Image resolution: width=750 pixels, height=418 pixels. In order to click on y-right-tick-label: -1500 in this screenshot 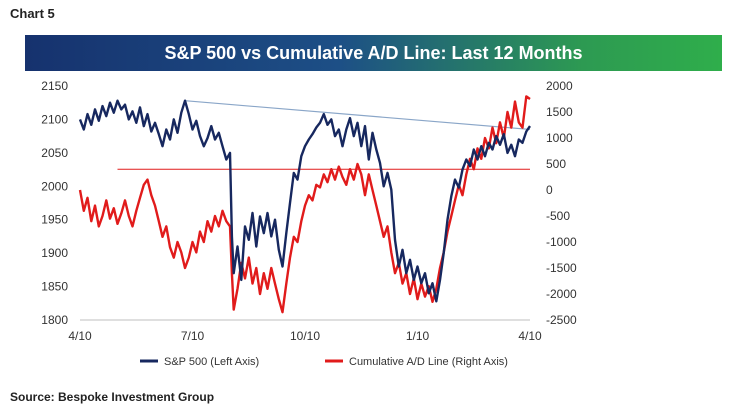, I will do `click(561, 268)`.